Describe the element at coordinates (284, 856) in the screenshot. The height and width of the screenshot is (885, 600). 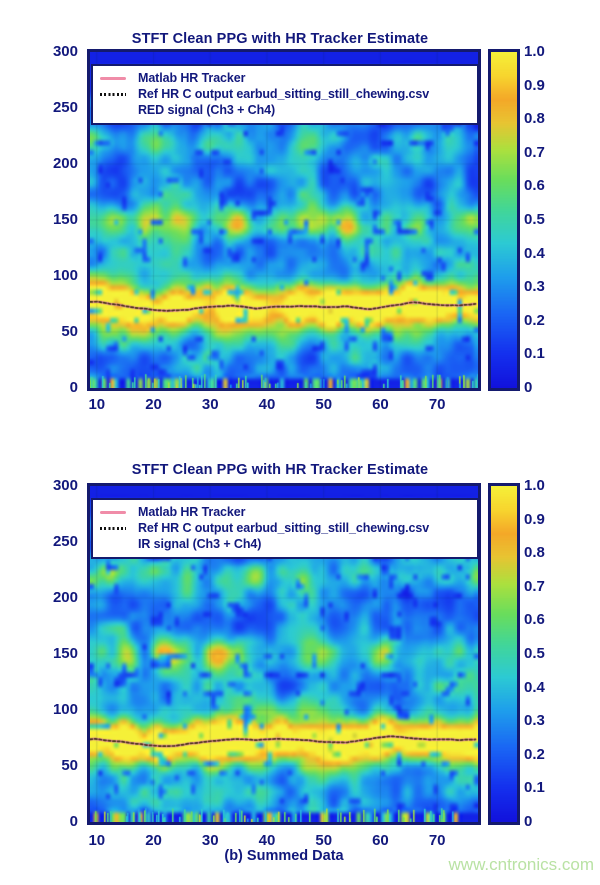
I see `figure-caption: (b) Summed Data` at that location.